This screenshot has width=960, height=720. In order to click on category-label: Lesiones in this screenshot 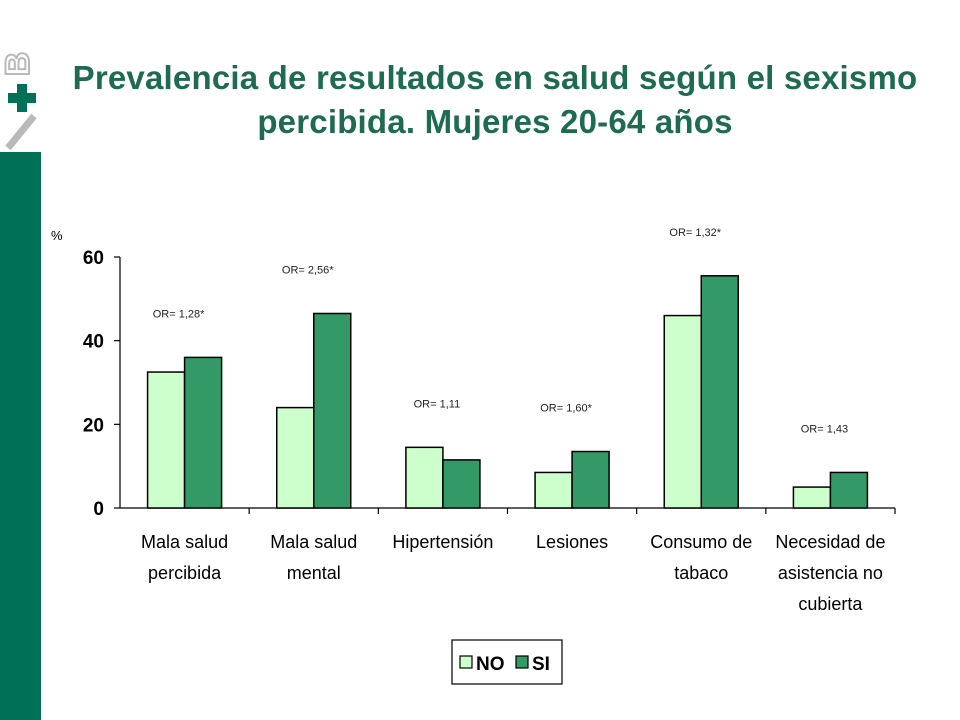, I will do `click(572, 542)`.